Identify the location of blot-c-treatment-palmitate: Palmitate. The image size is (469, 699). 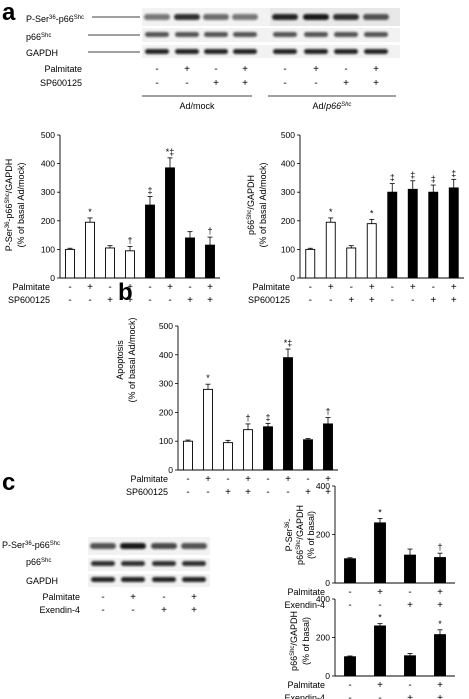
(61, 597).